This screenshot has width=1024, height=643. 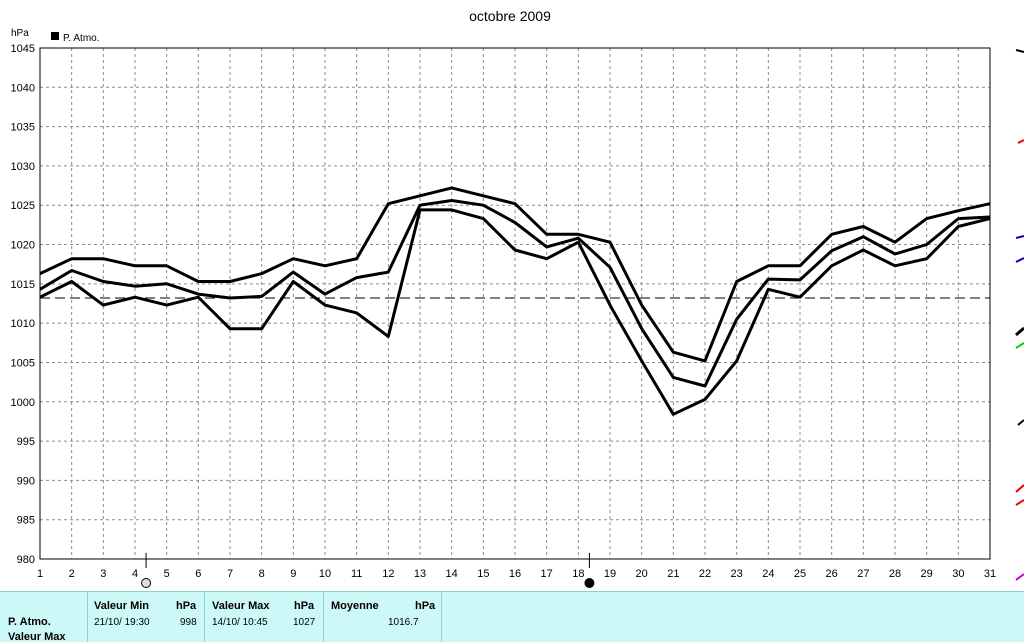 I want to click on moon-icon, so click(x=589, y=583).